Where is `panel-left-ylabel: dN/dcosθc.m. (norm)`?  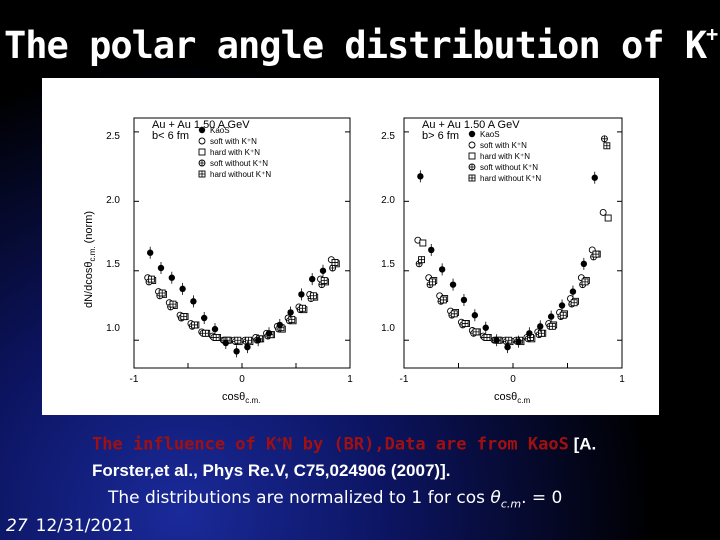
panel-left-ylabel: dN/dcosθc.m. (norm) is located at coordinates (90, 259).